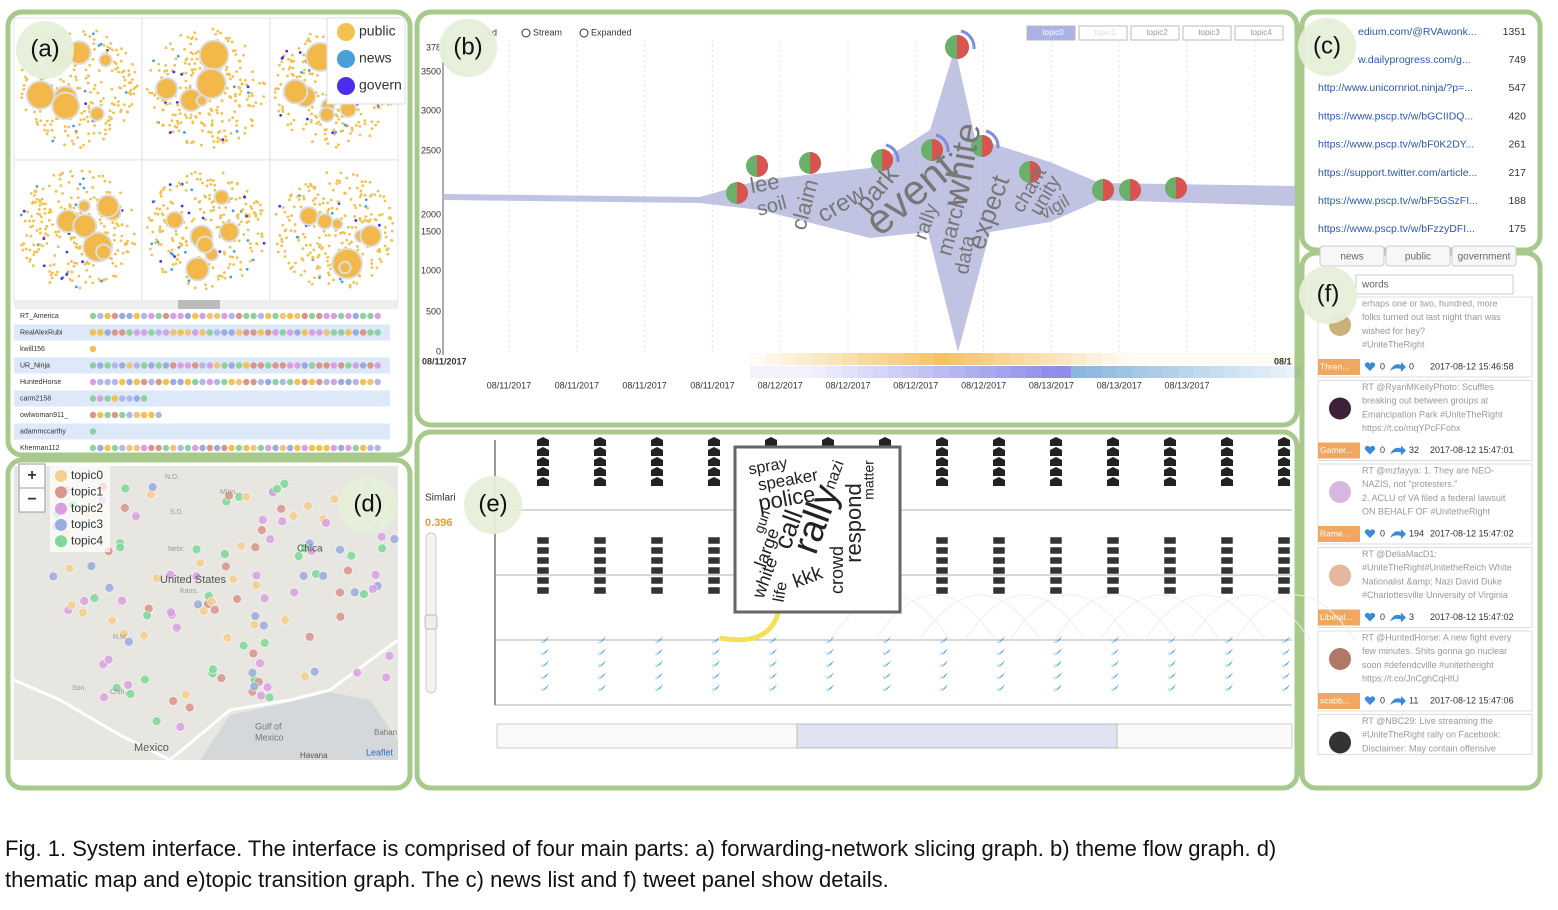 The width and height of the screenshot is (1558, 910). What do you see at coordinates (87, 540) in the screenshot?
I see `legend-label: topic4` at bounding box center [87, 540].